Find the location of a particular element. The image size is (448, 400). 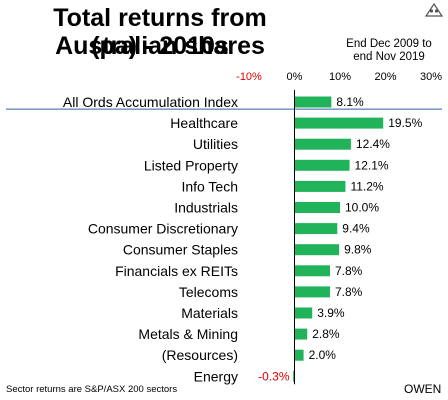

category-label: All Ords Accumulation Index is located at coordinates (150, 102).